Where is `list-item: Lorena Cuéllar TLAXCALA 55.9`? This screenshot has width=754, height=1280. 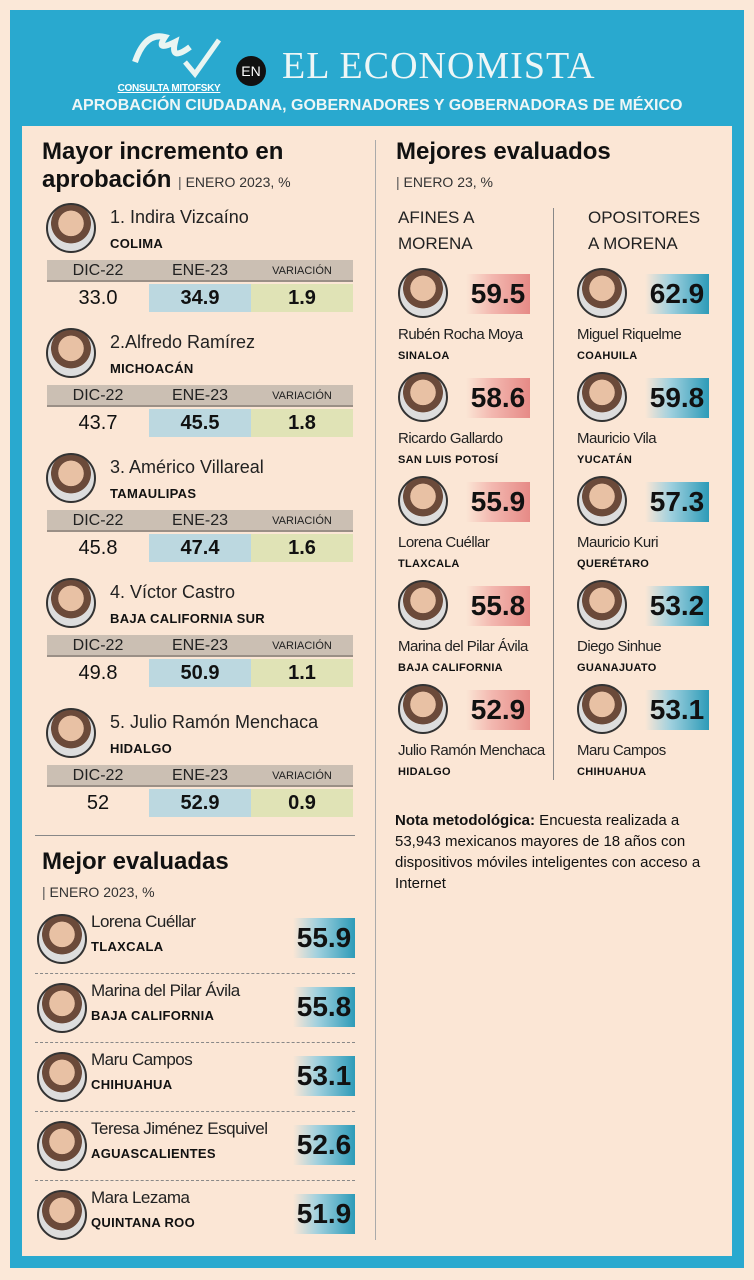 list-item: Lorena Cuéllar TLAXCALA 55.9 is located at coordinates (195, 940).